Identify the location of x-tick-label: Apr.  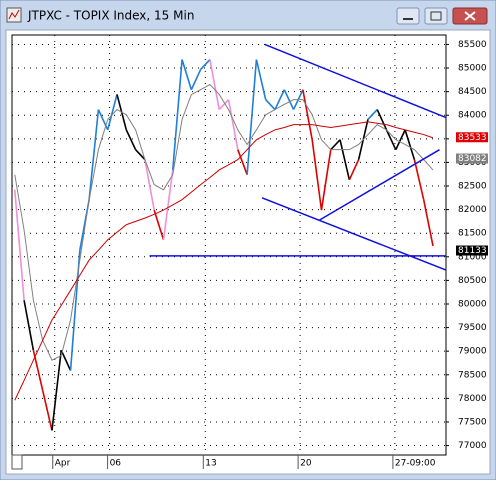
(63, 464).